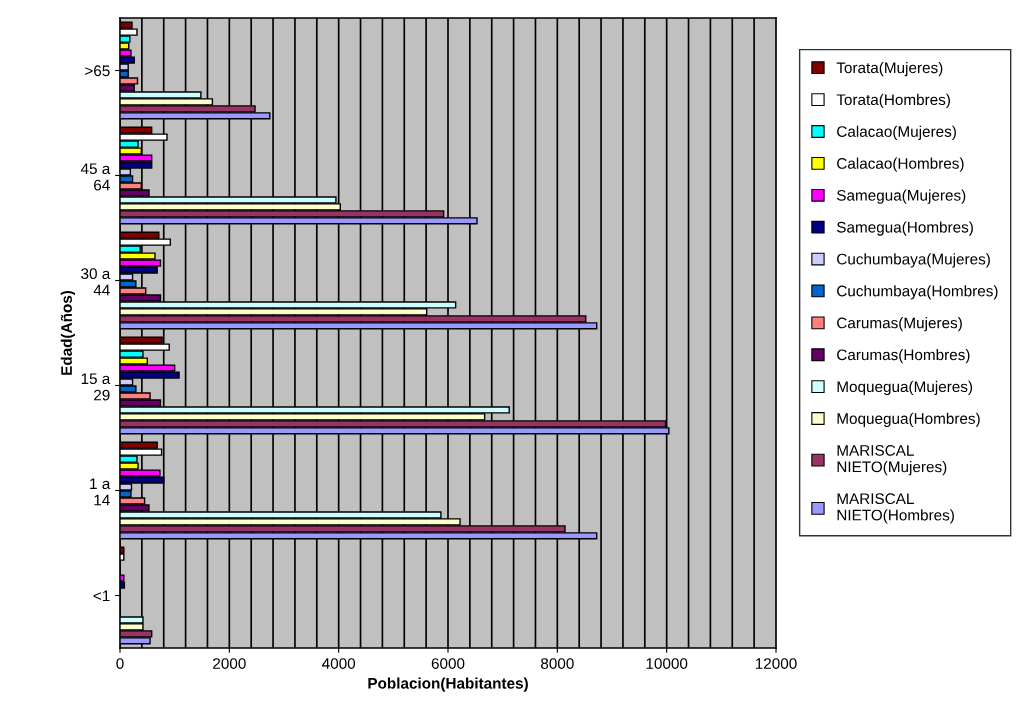  Describe the element at coordinates (908, 419) in the screenshot. I see `legend-label: Moquegua(Hombres)` at that location.